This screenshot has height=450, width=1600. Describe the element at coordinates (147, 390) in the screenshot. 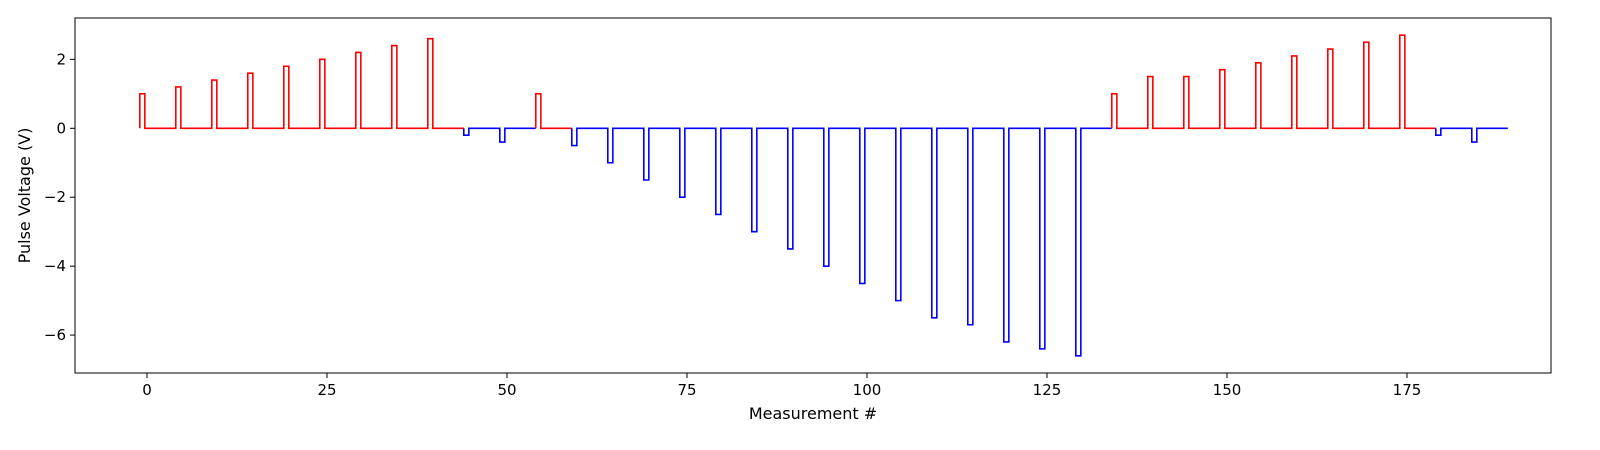

I see `x-tick-label: 0` at that location.